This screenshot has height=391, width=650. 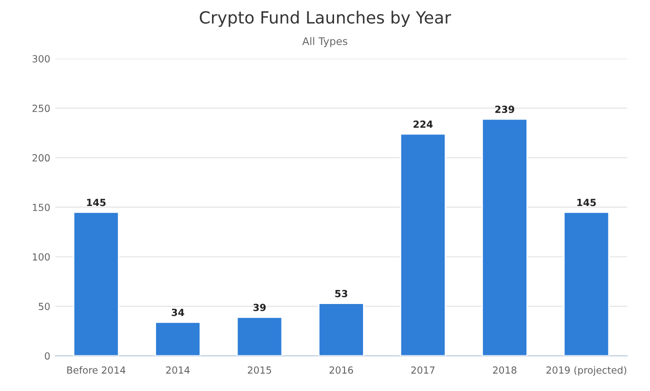 I want to click on x-tick-label: Before 2014, so click(x=96, y=370).